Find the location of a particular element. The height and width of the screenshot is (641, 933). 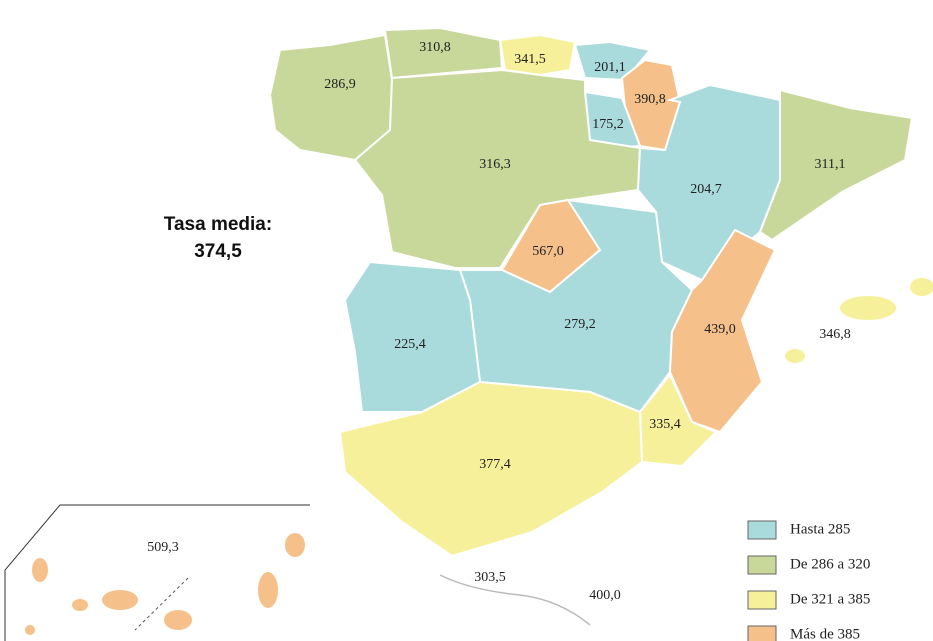

region-label: 204,7 is located at coordinates (706, 189).